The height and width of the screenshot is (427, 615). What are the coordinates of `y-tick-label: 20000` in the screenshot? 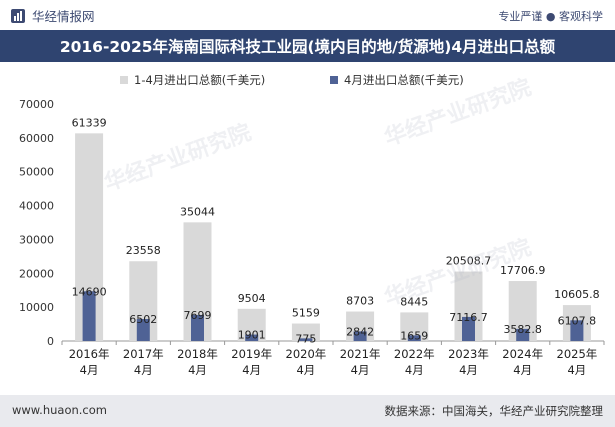 It's located at (36, 273).